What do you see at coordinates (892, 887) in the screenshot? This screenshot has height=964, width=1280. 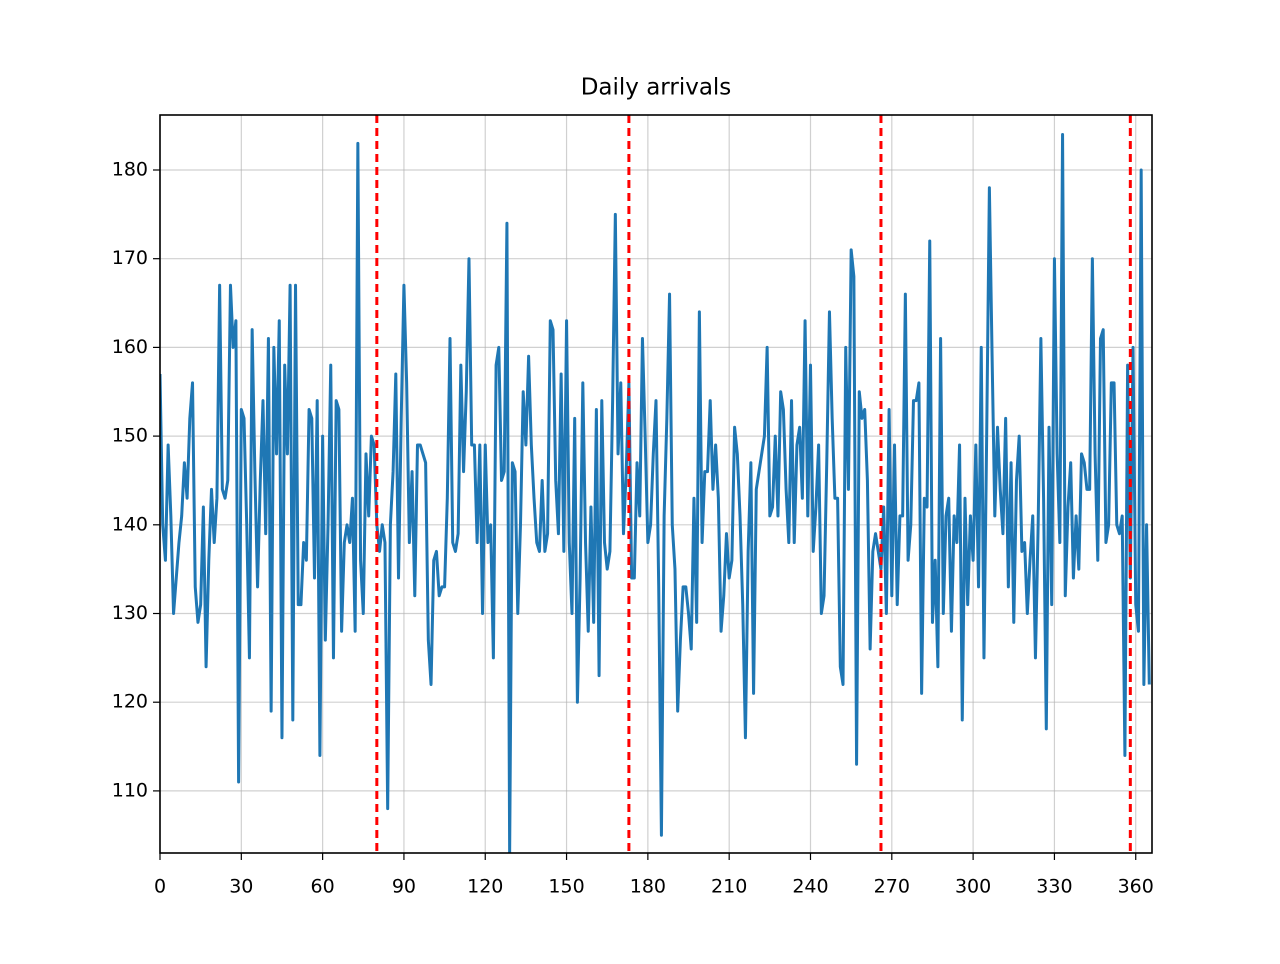 I see `x-tick-label: 270` at bounding box center [892, 887].